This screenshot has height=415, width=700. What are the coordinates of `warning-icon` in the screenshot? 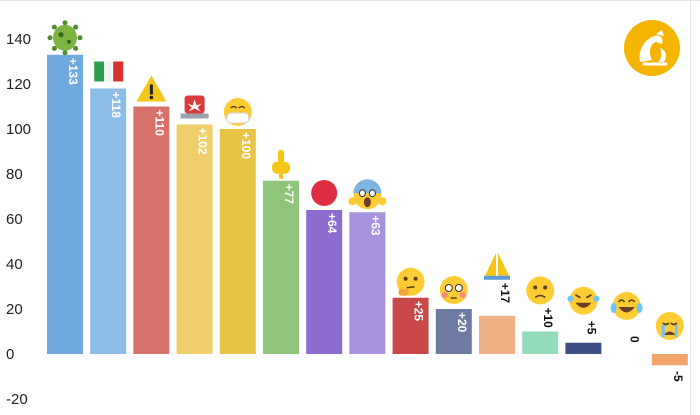 It's located at (151, 88).